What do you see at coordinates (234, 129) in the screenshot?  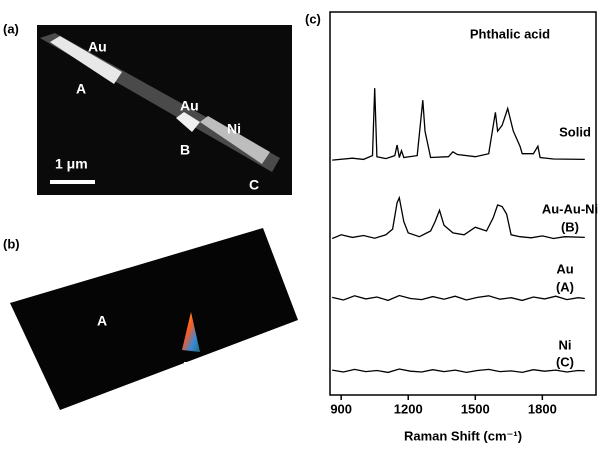 I see `image-label: Ni` at bounding box center [234, 129].